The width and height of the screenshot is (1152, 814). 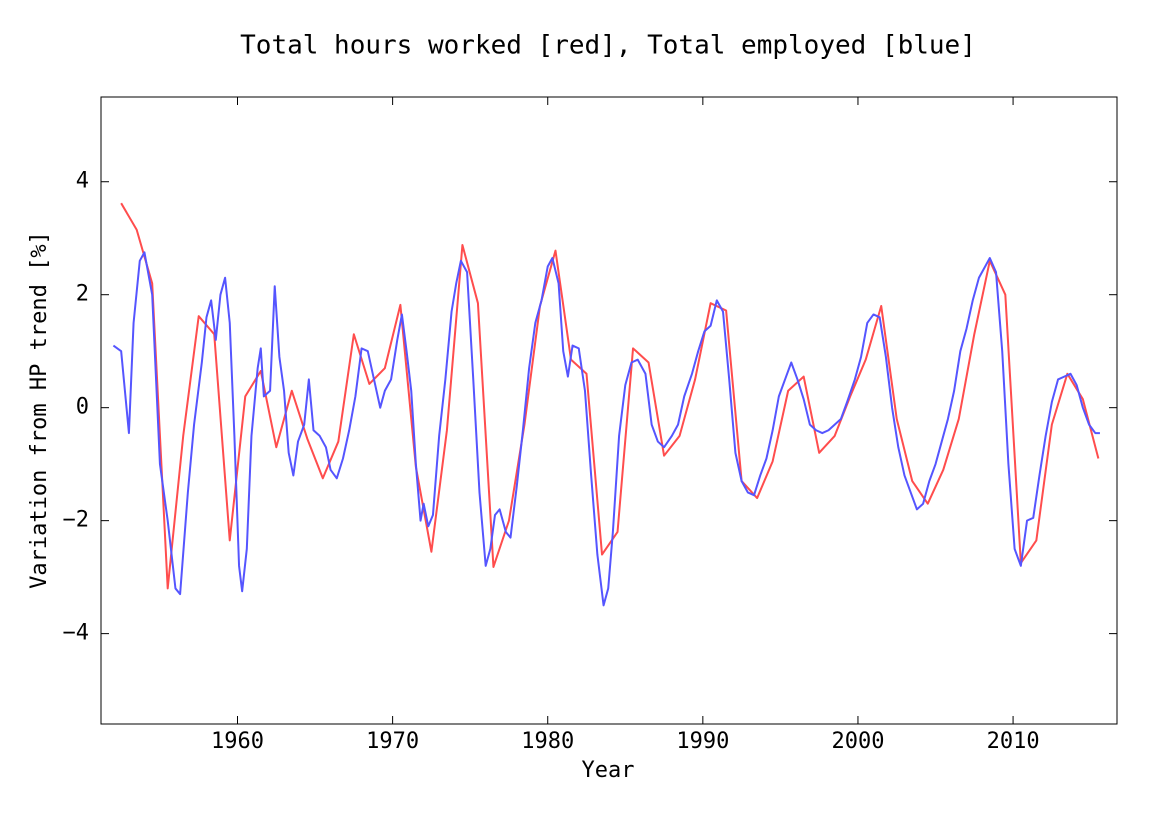 What do you see at coordinates (608, 770) in the screenshot?
I see `x-axis-label: Year` at bounding box center [608, 770].